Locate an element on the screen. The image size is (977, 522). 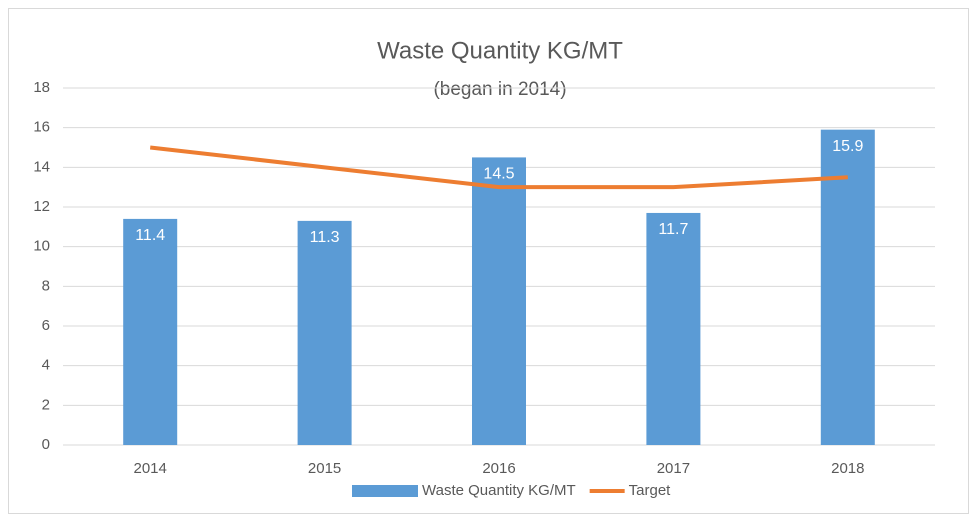
y-tick-label: 8 is located at coordinates (46, 285).